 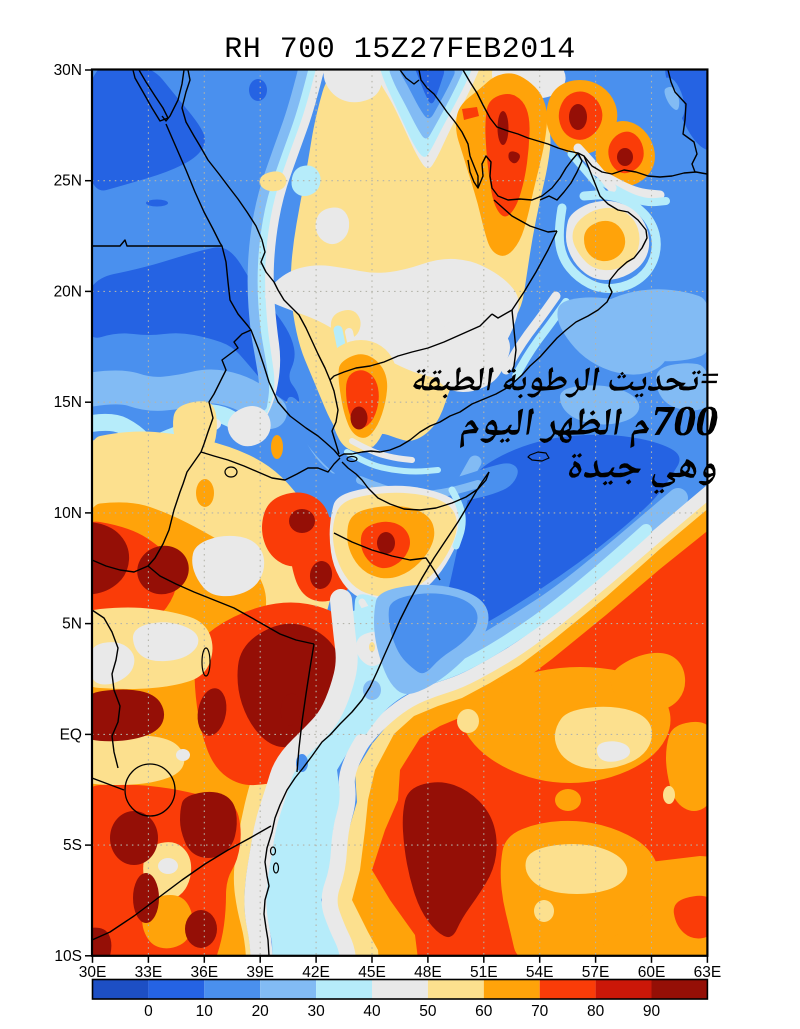 What do you see at coordinates (652, 972) in the screenshot?
I see `svg-text: 60E` at bounding box center [652, 972].